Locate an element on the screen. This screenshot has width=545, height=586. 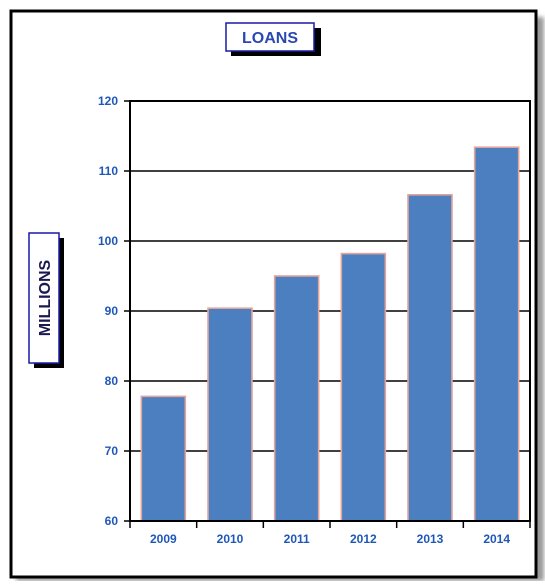
y-tick-label: 120 is located at coordinates (108, 101).